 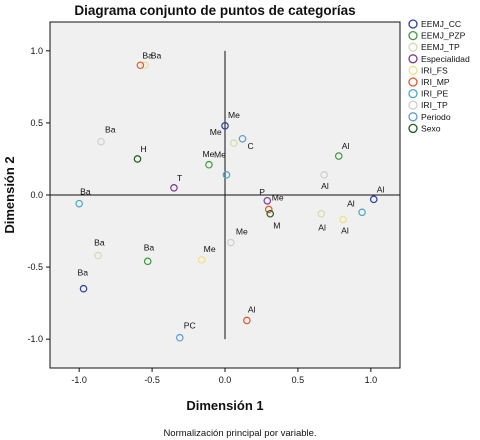 What do you see at coordinates (413, 128) in the screenshot?
I see `legend-marker-sexo` at bounding box center [413, 128].